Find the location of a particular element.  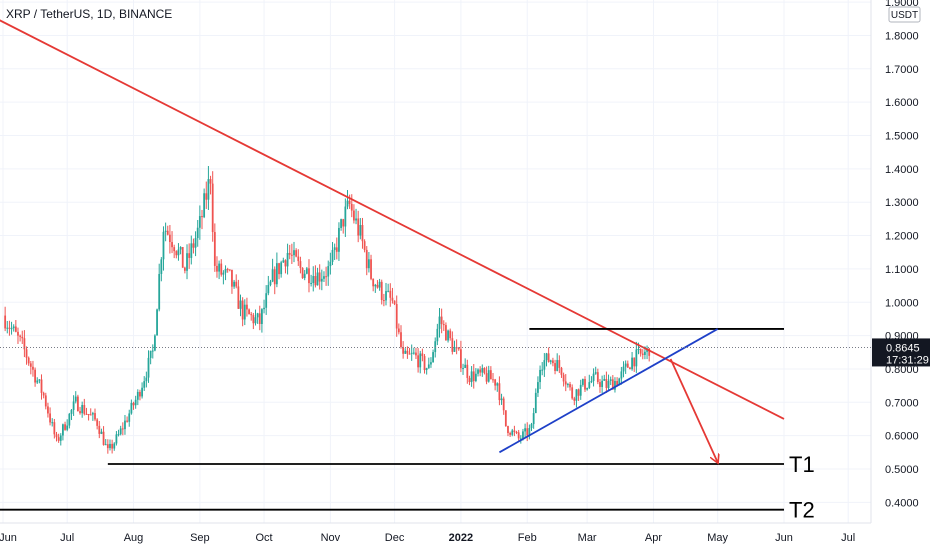

price-tick-label: 1.4000 is located at coordinates (902, 170).